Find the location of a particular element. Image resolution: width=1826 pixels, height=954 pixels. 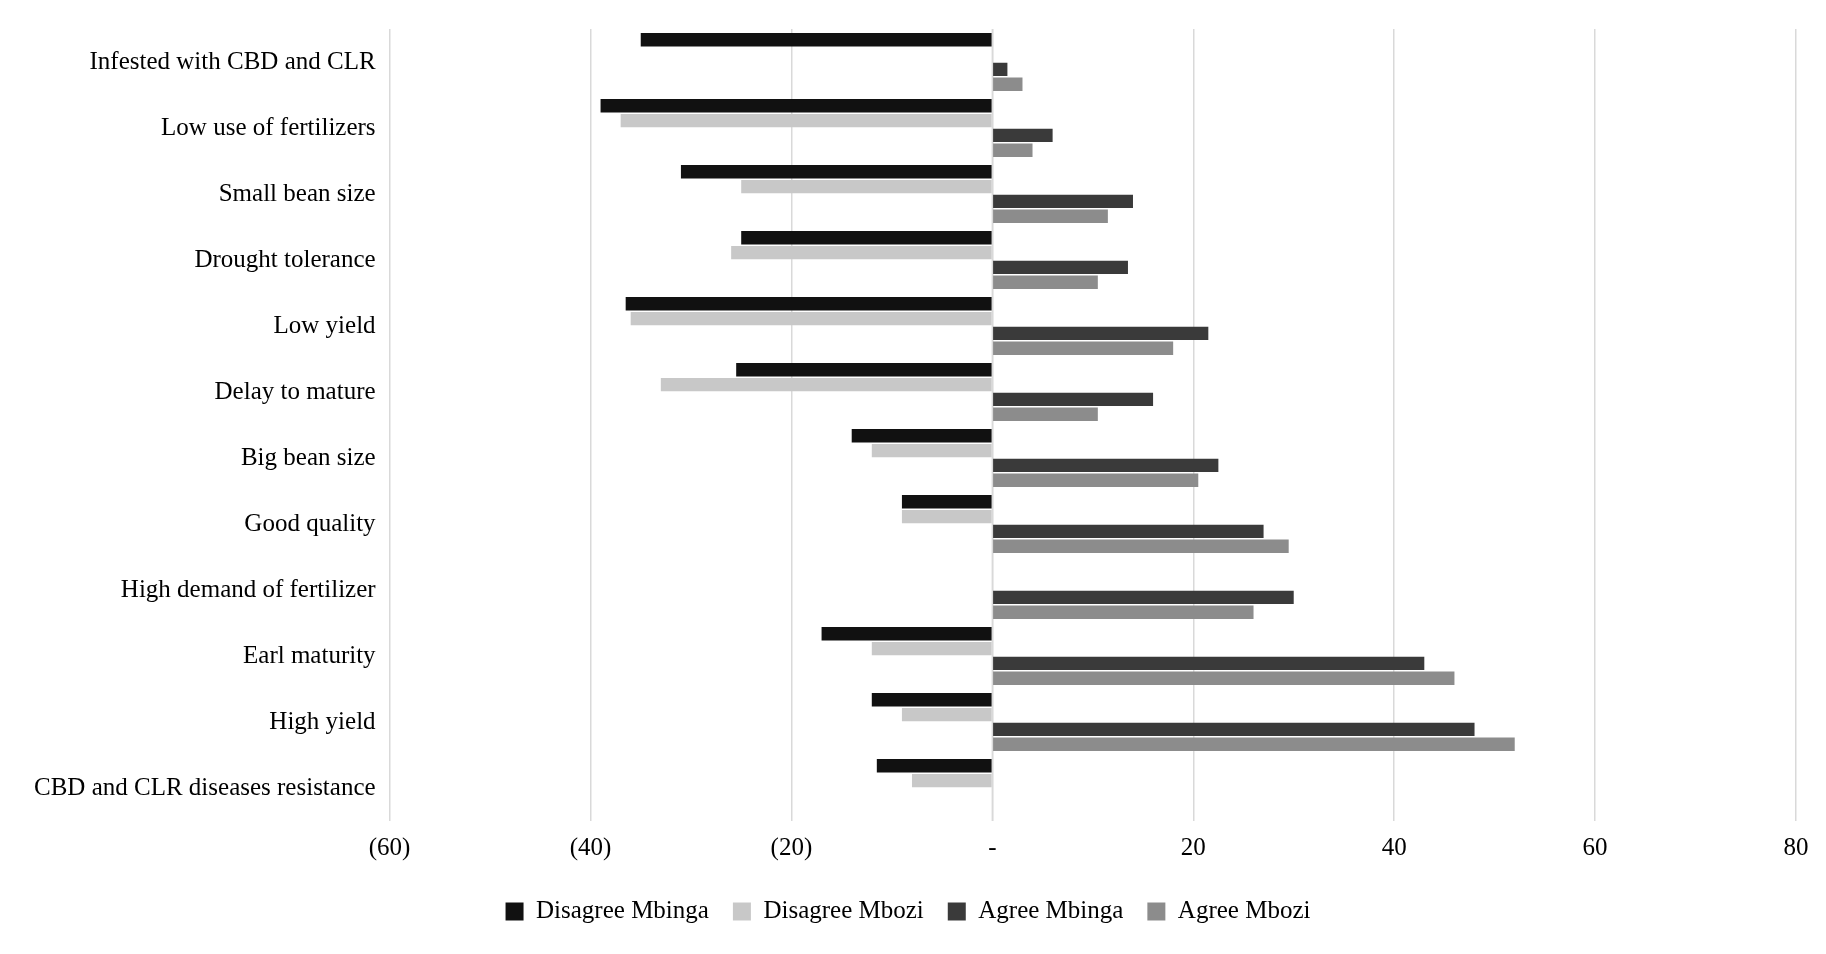

y-tick-label: Low use of fertilizers is located at coordinates (268, 126).